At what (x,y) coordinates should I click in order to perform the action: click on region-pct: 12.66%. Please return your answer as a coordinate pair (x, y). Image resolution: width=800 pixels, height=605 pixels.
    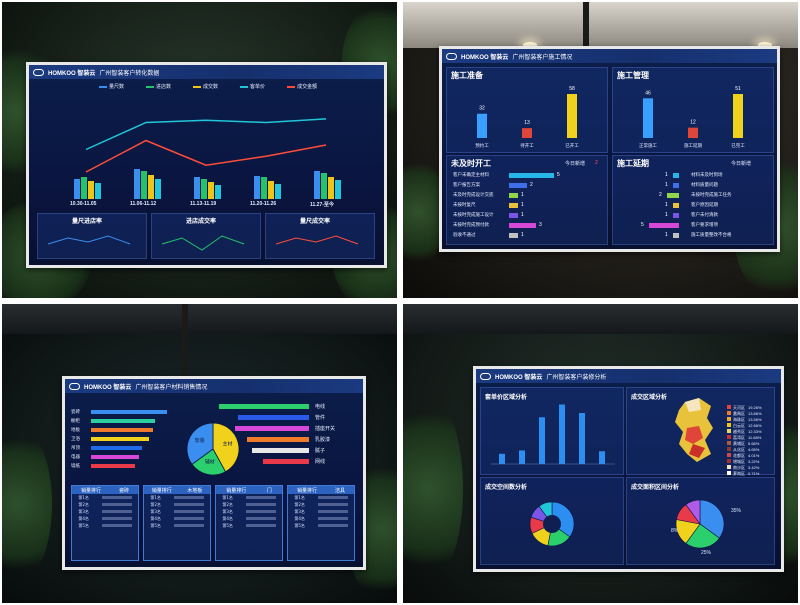
    Looking at the image, I should click on (755, 425).